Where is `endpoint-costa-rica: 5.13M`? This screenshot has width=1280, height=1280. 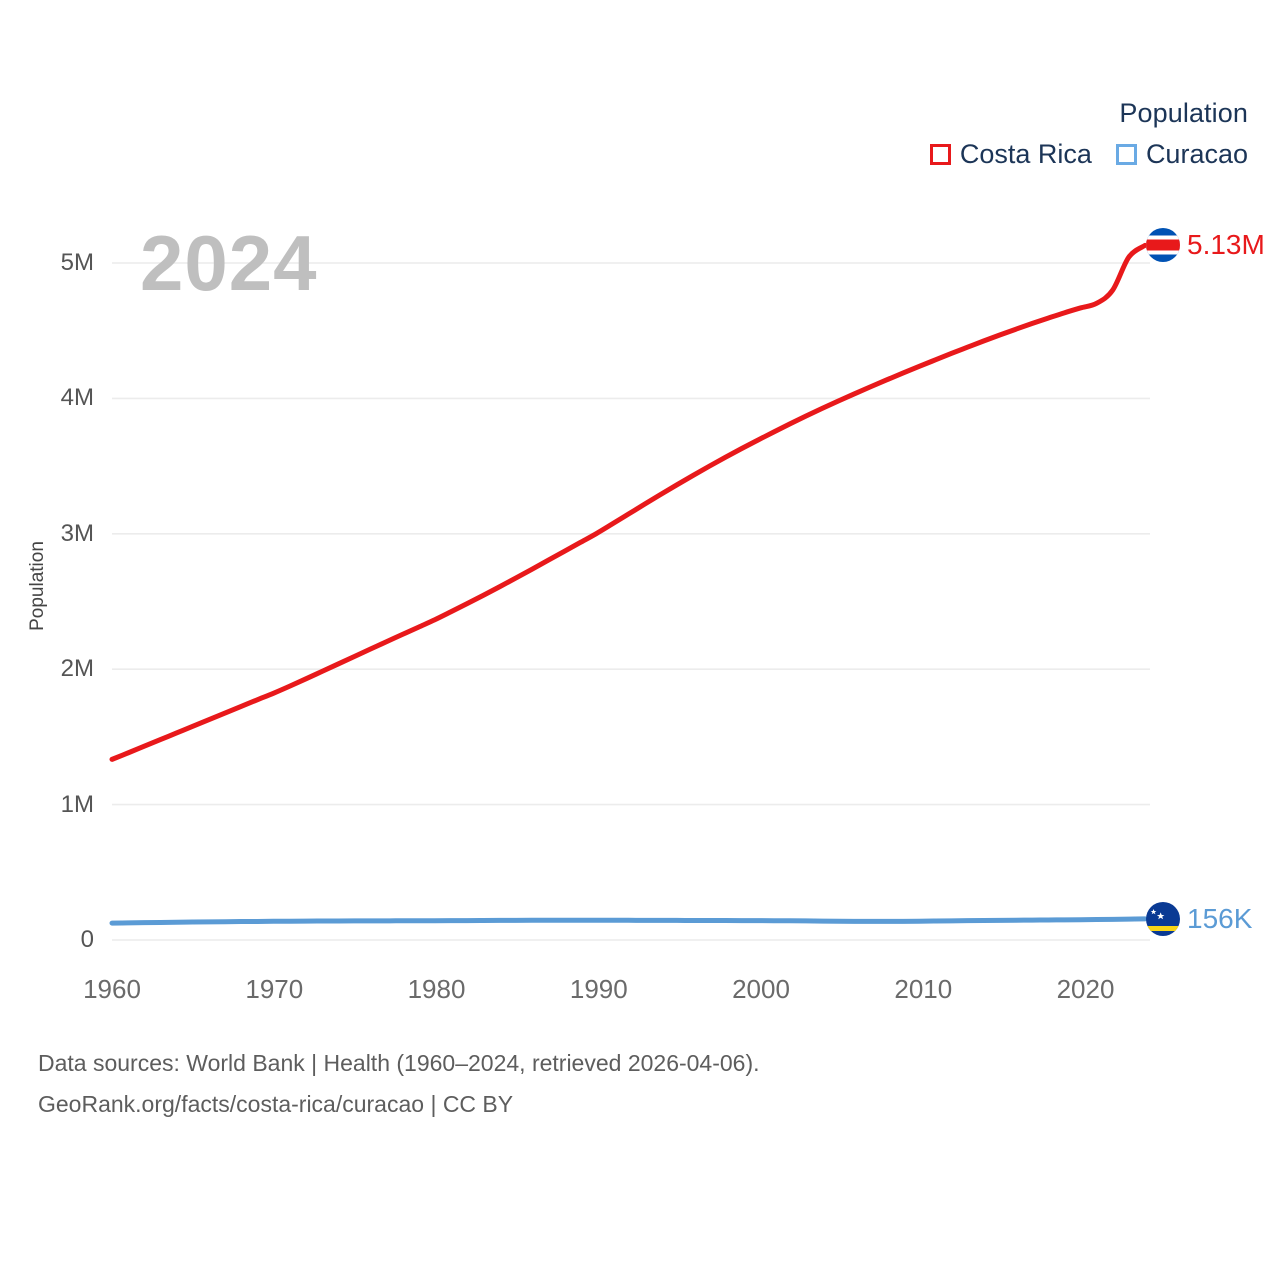
endpoint-costa-rica: 5.13M is located at coordinates (1205, 245).